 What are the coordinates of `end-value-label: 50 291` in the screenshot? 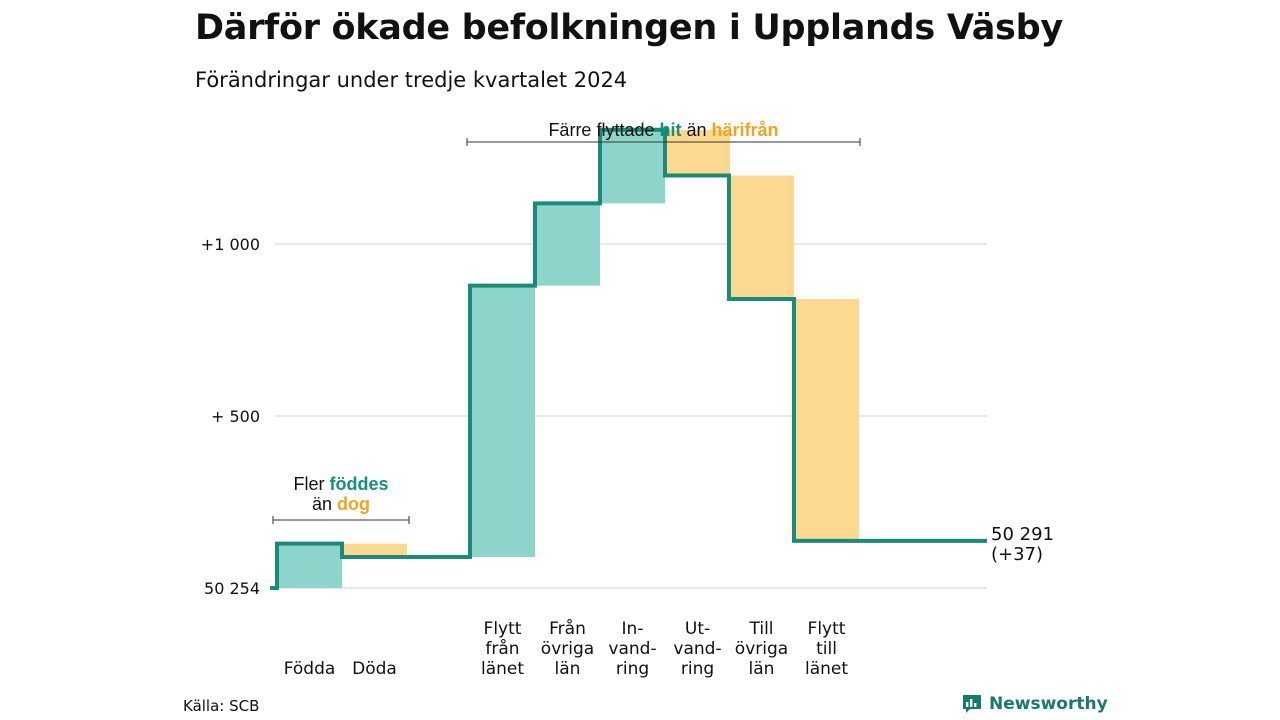 It's located at (1022, 534).